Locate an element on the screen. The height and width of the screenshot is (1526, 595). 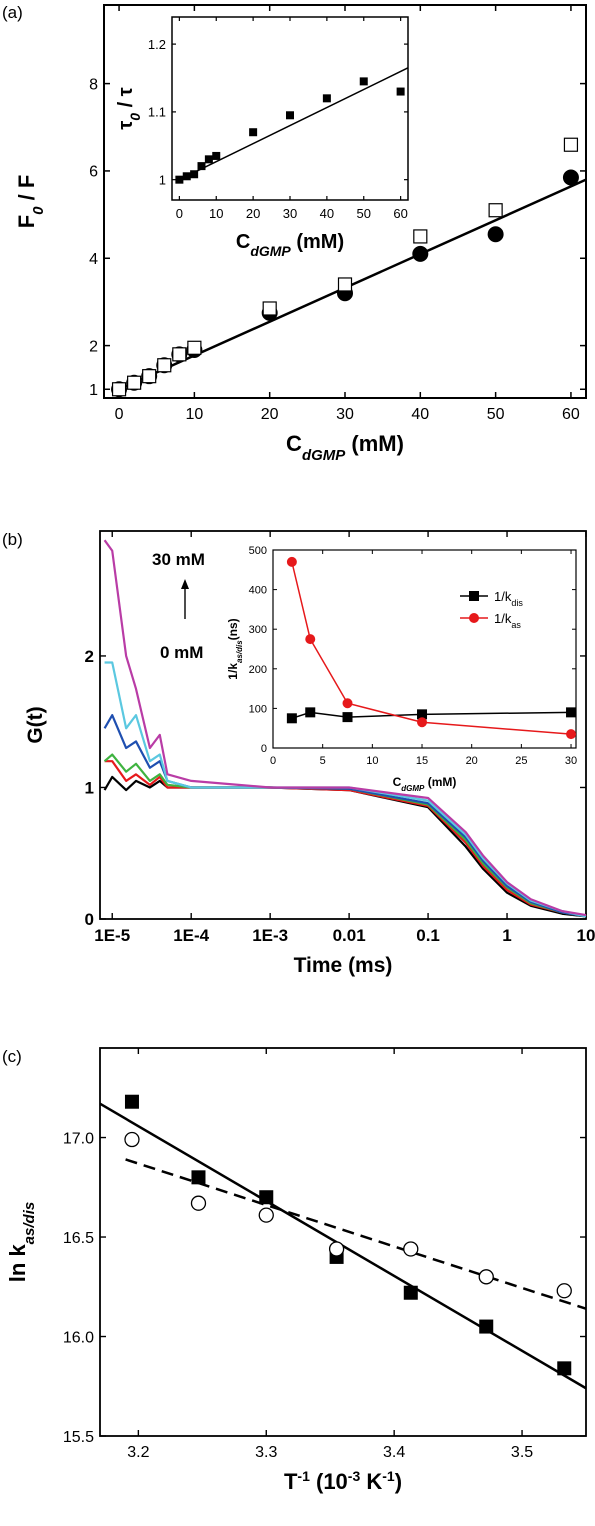
y-tick-label: 400 is located at coordinates (258, 591).